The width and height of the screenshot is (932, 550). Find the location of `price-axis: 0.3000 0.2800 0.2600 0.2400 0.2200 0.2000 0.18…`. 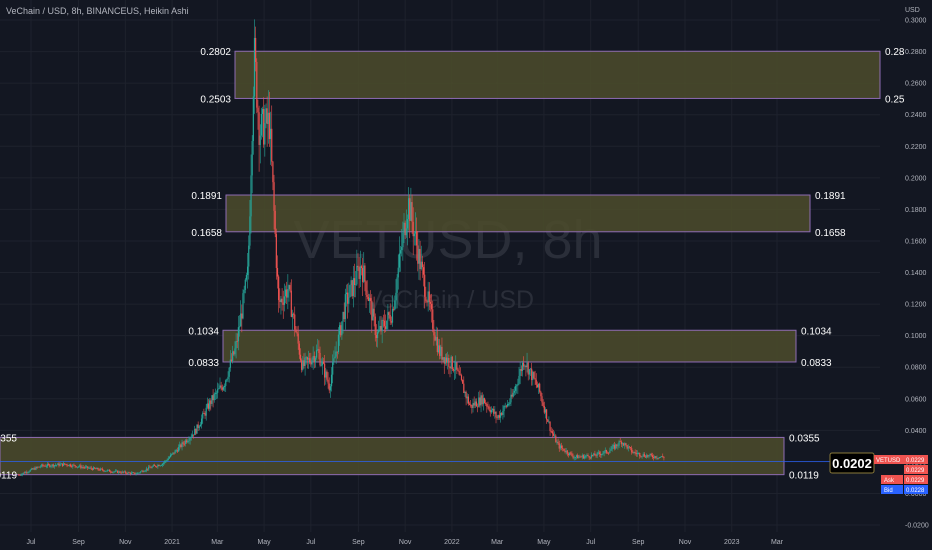

price-axis: 0.3000 0.2800 0.2600 0.2400 0.2200 0.2000 0.18… is located at coordinates (917, 274).